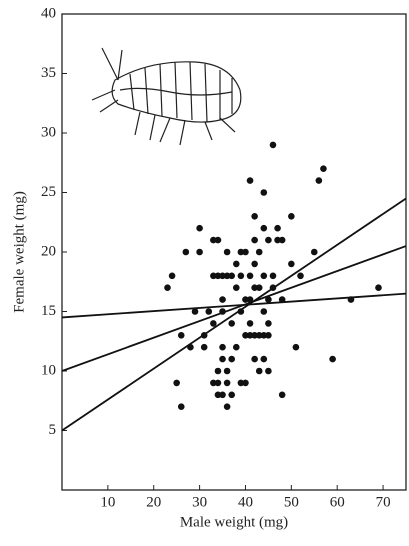  Describe the element at coordinates (48, 13) in the screenshot. I see `y-tick-label: 40` at that location.